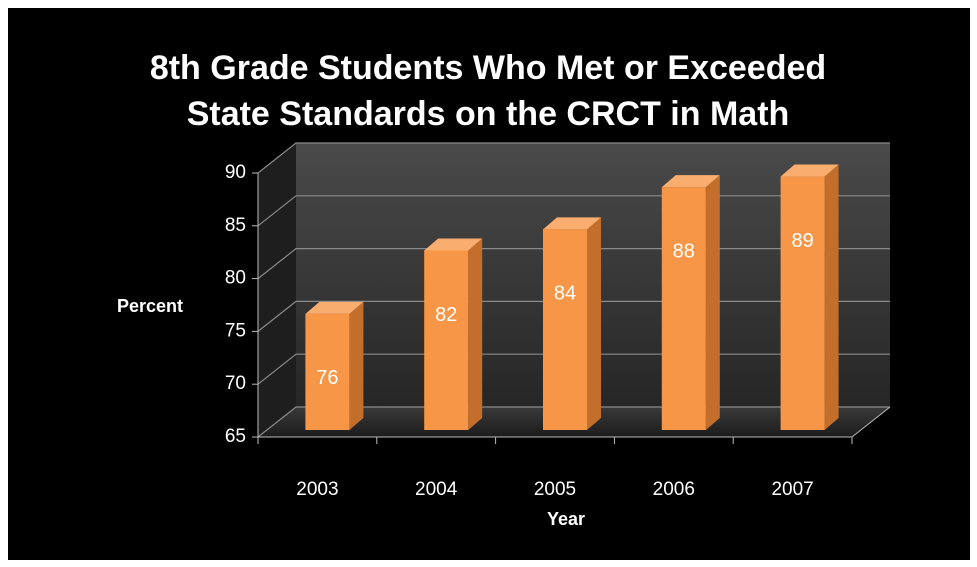  What do you see at coordinates (566, 519) in the screenshot?
I see `x-axis-label: Year` at bounding box center [566, 519].